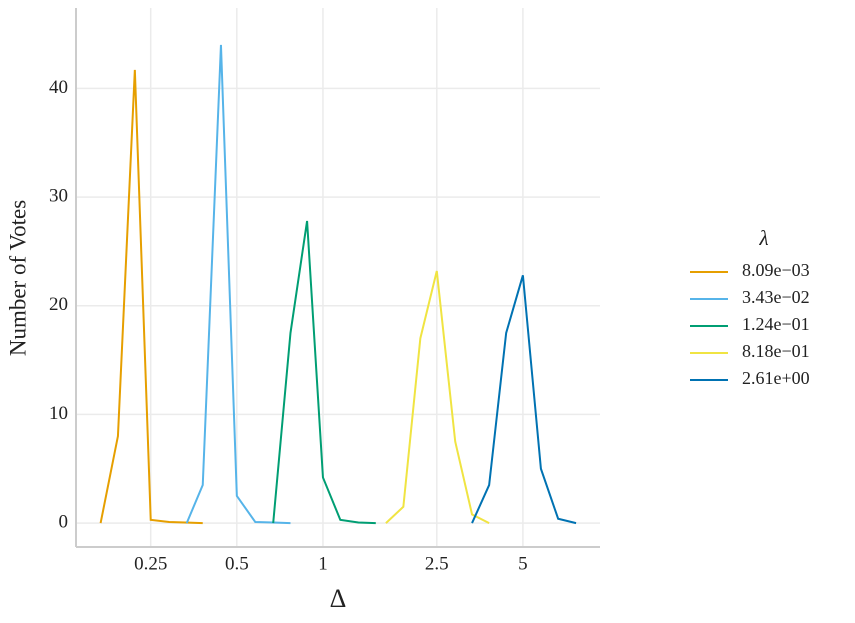  I want to click on legend-title: λ, so click(763, 238).